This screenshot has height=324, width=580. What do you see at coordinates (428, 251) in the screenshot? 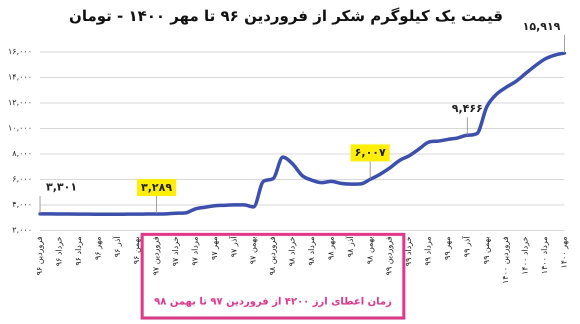
I see `x-tick-label: مرداد ۹۹` at bounding box center [428, 251].